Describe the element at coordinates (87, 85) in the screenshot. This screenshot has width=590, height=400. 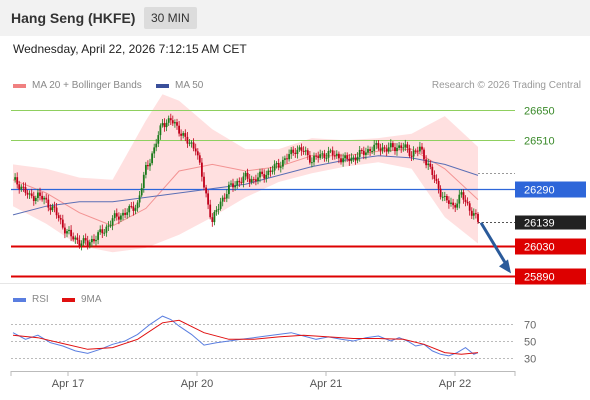
I see `ma20-legend-label: MA 20 + Bollinger Bands` at that location.